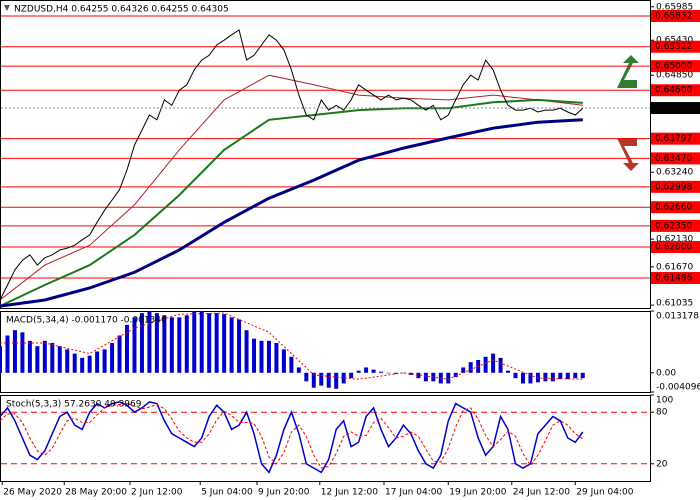 Image resolution: width=700 pixels, height=500 pixels. I want to click on symbol-icon, so click(7, 8).